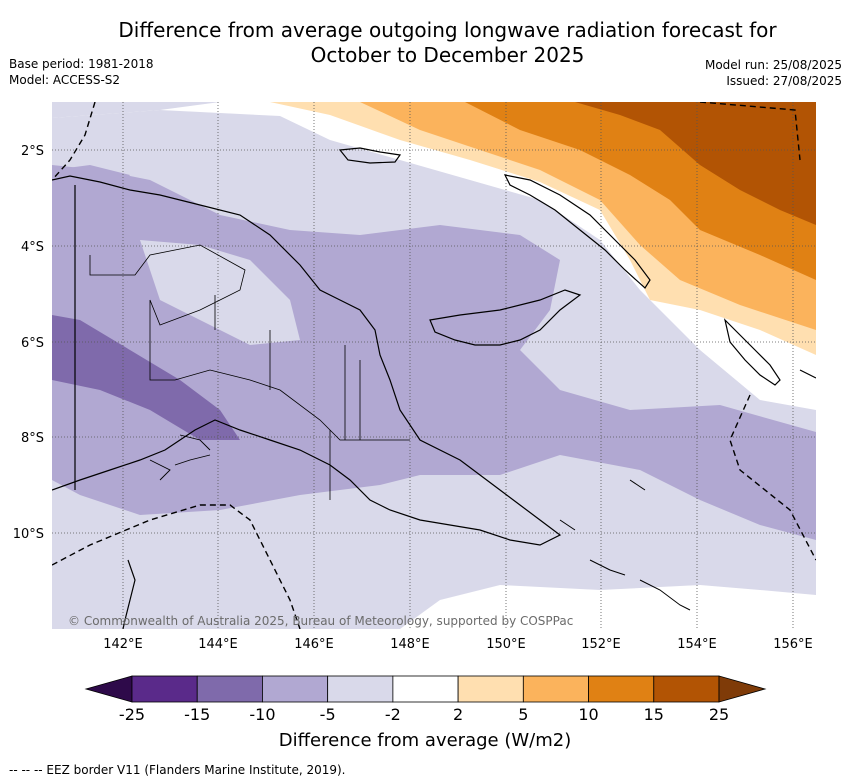 The height and width of the screenshot is (781, 850). I want to click on colorbar-tick-label: -2, so click(392, 714).